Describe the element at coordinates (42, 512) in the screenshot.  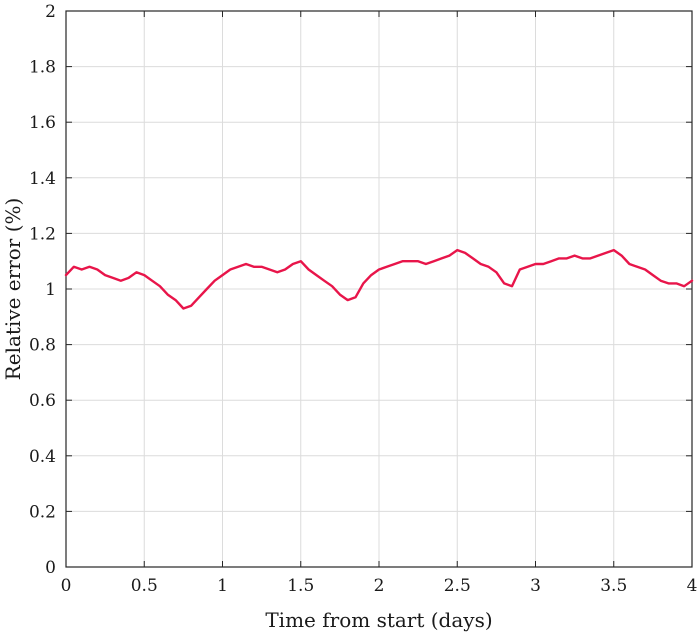
I see `y-tick-label: 0.2` at that location.